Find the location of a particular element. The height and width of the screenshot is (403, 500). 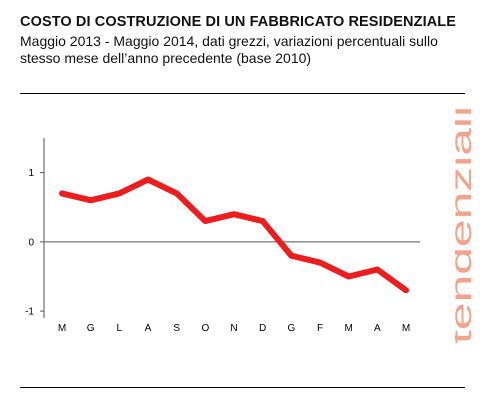

y-tick-label: -1 is located at coordinates (29, 312).